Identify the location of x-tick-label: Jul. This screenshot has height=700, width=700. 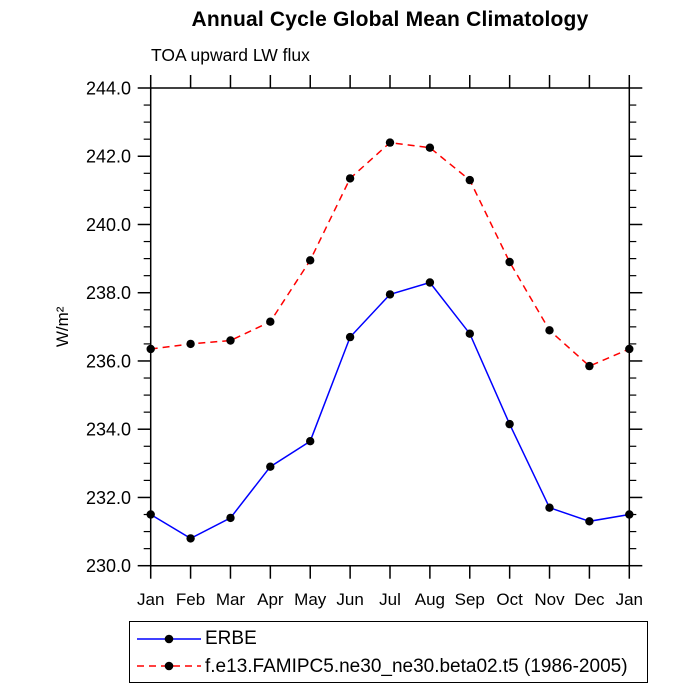
(390, 599).